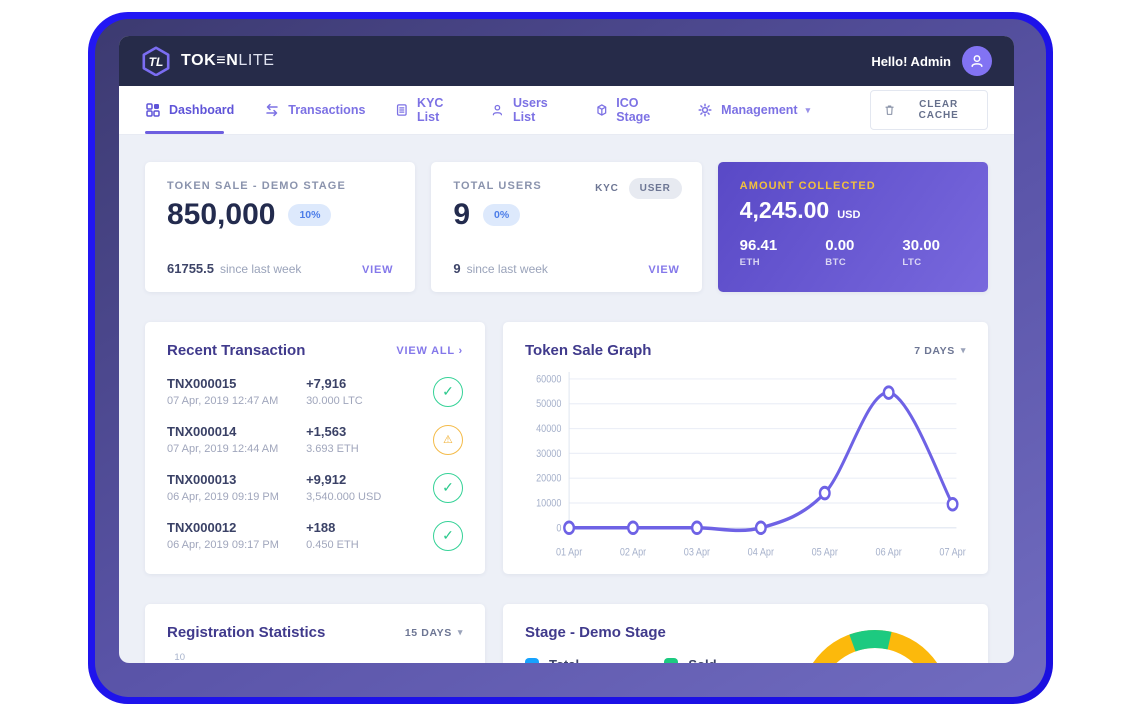  What do you see at coordinates (447, 439) in the screenshot?
I see `warning-triangle-icon: ⚠` at bounding box center [447, 439].